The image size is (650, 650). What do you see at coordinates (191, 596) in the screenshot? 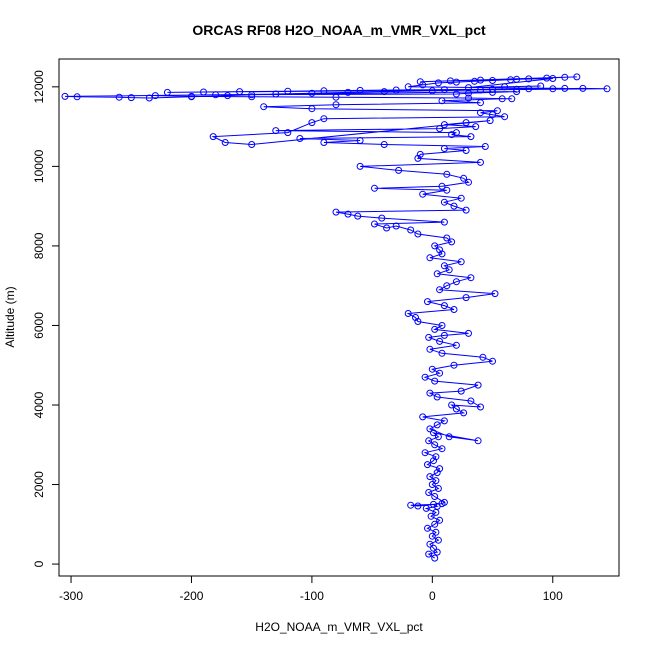
I see `x-tick-label: -200` at bounding box center [191, 596].